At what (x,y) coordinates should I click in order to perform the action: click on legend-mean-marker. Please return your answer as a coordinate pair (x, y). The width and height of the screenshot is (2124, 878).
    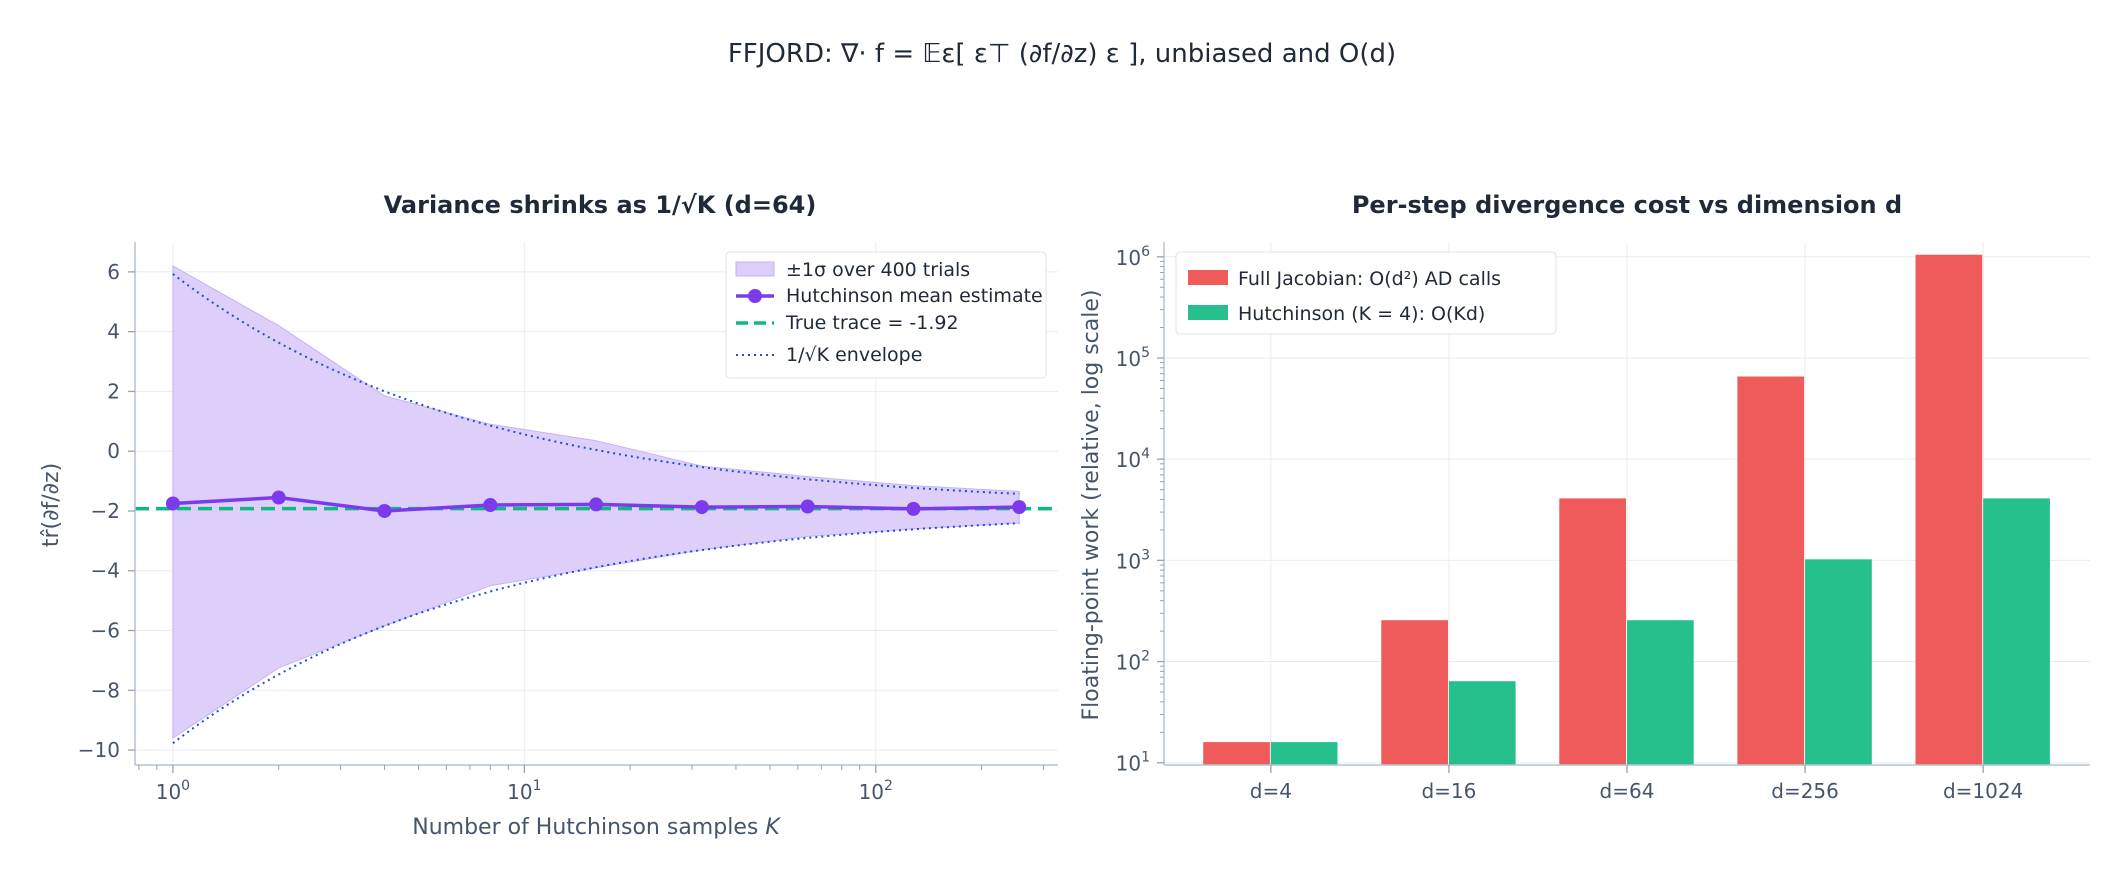
    Looking at the image, I should click on (755, 296).